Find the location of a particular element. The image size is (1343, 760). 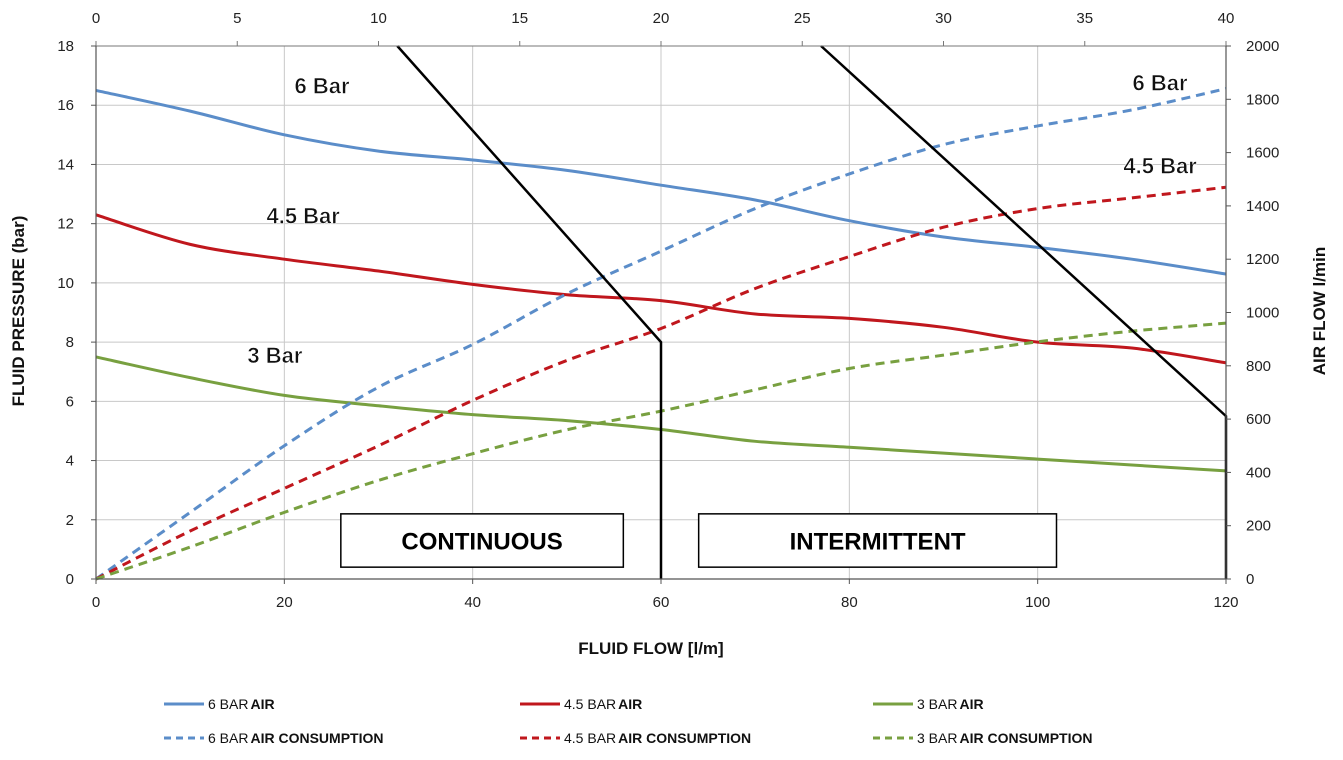

y2-tick-label: 400 is located at coordinates (1258, 472).